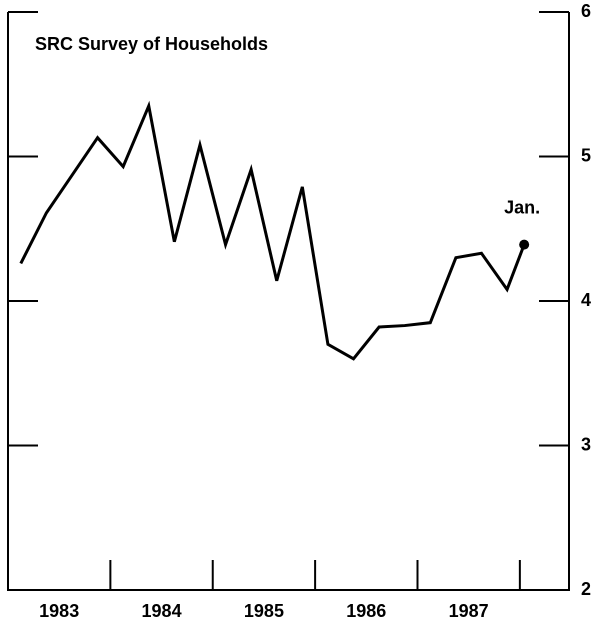 The image size is (599, 627). What do you see at coordinates (151, 44) in the screenshot?
I see `chart-title: SRC Survey of Households` at bounding box center [151, 44].